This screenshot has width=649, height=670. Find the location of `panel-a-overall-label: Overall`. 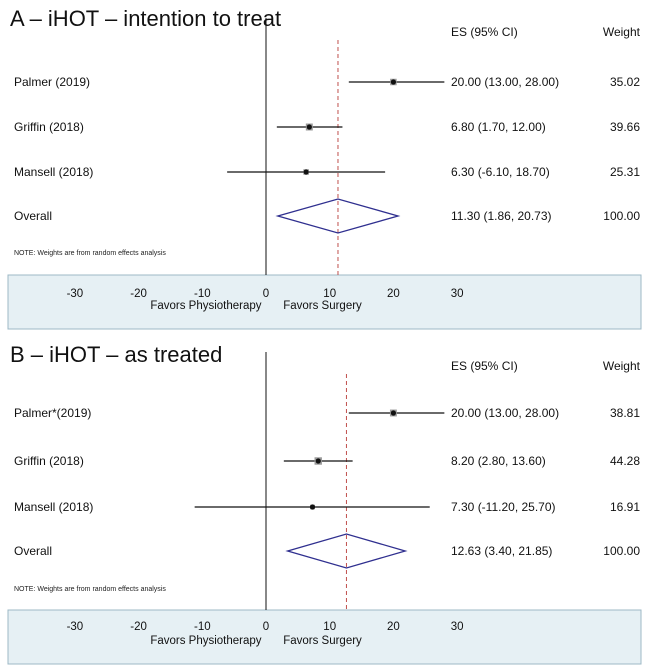

panel-a-overall-label: Overall is located at coordinates (33, 216).